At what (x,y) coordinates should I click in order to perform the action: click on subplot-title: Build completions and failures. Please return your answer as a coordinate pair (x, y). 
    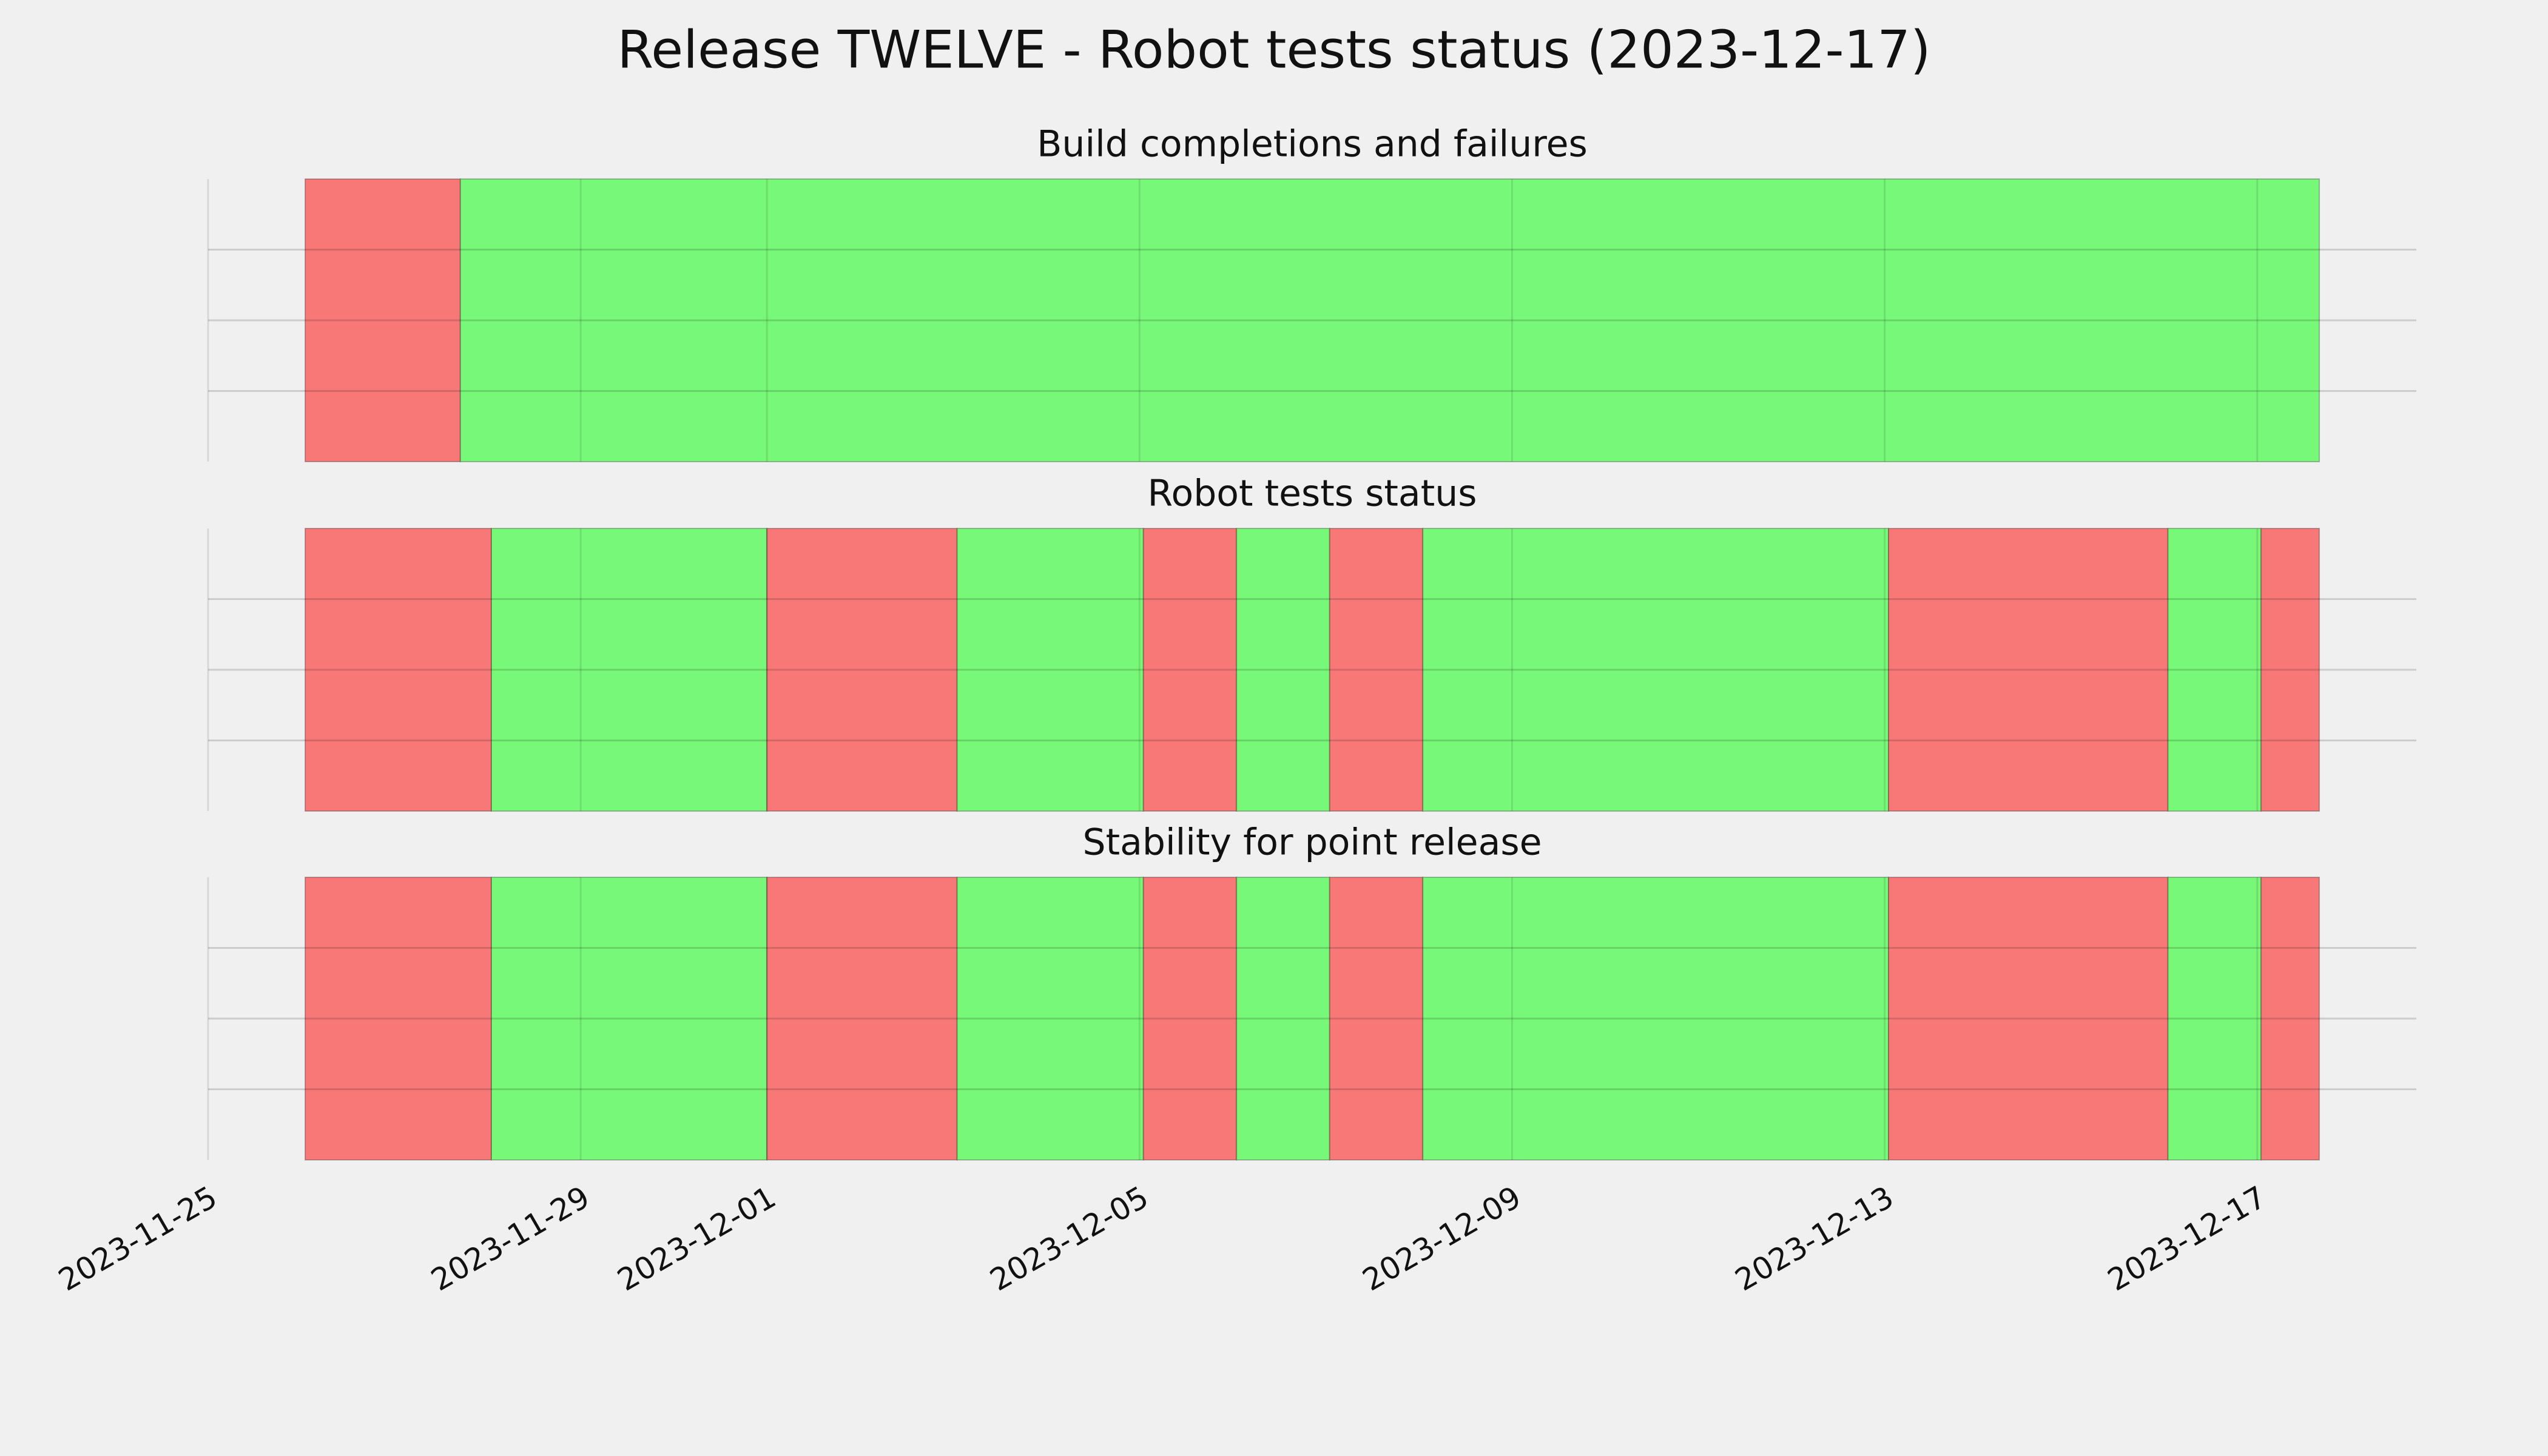
    Looking at the image, I should click on (1312, 144).